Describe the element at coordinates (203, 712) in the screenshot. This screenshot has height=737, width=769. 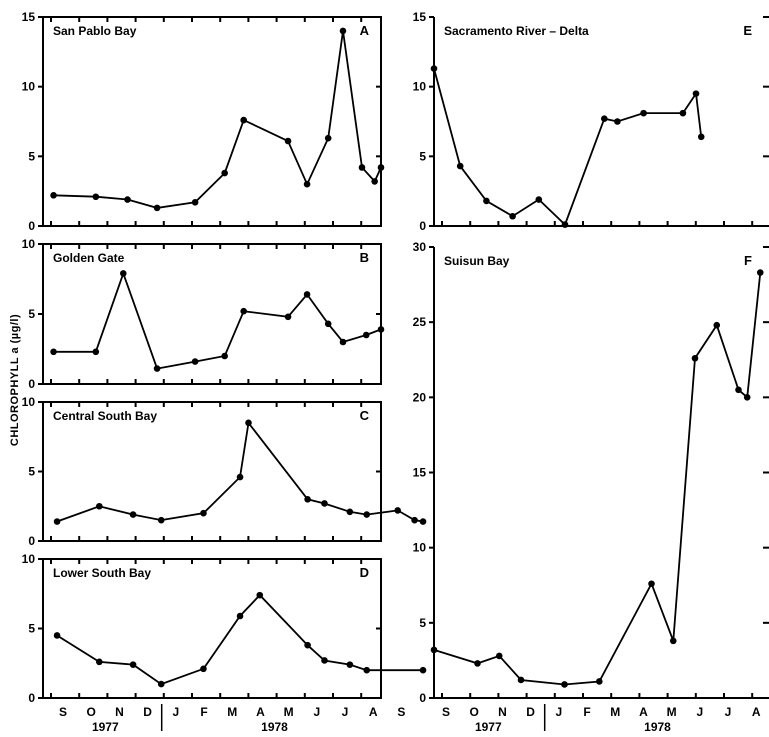
I see `month-label: F` at that location.